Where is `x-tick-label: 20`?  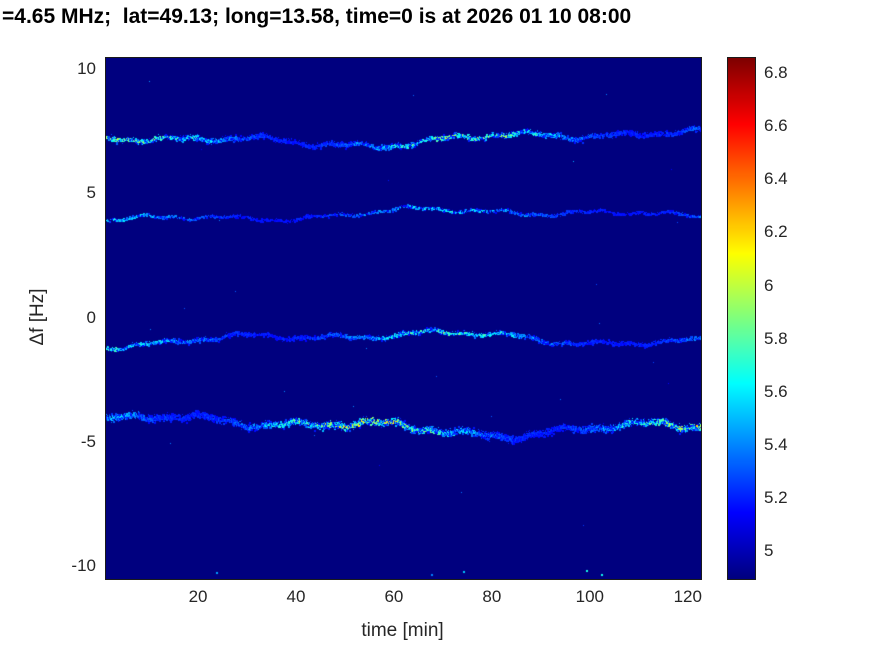 x-tick-label: 20 is located at coordinates (198, 596).